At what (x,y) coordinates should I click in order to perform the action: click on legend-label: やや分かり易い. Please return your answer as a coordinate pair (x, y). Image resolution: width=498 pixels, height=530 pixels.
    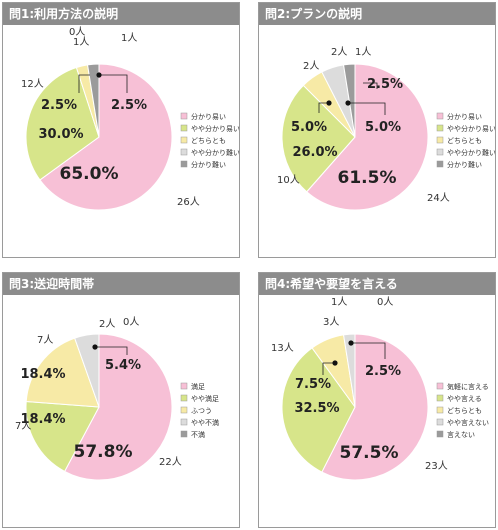
    Looking at the image, I should click on (471, 128).